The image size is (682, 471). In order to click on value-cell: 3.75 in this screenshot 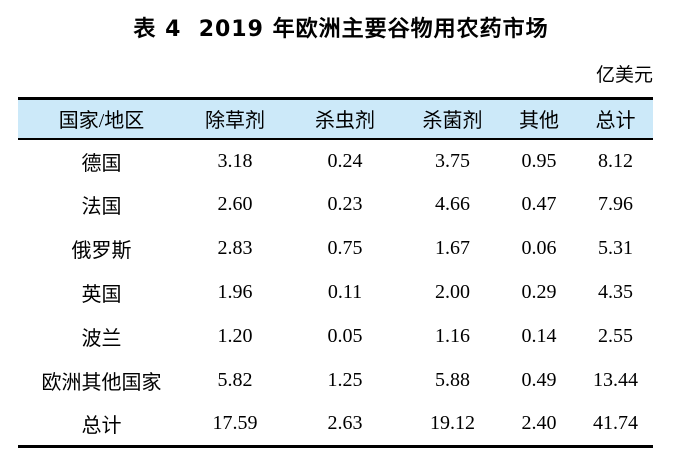, I will do `click(452, 160)`.